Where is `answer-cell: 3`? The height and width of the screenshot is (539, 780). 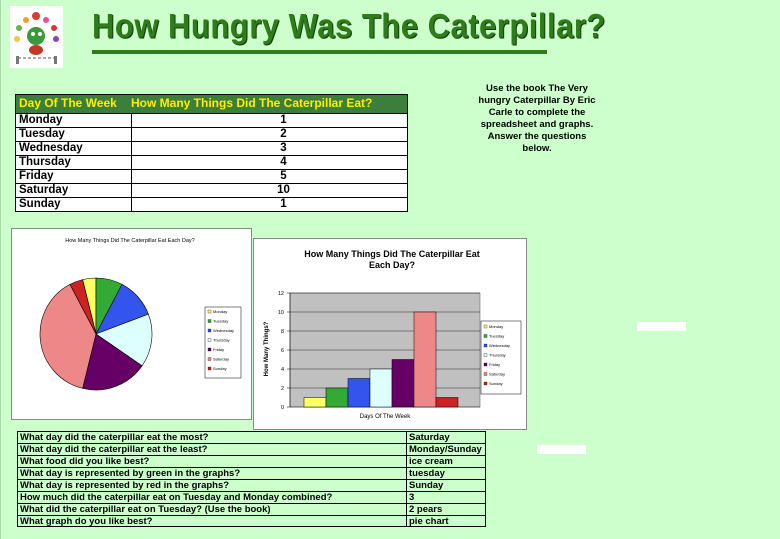
answer-cell: 3 is located at coordinates (446, 497).